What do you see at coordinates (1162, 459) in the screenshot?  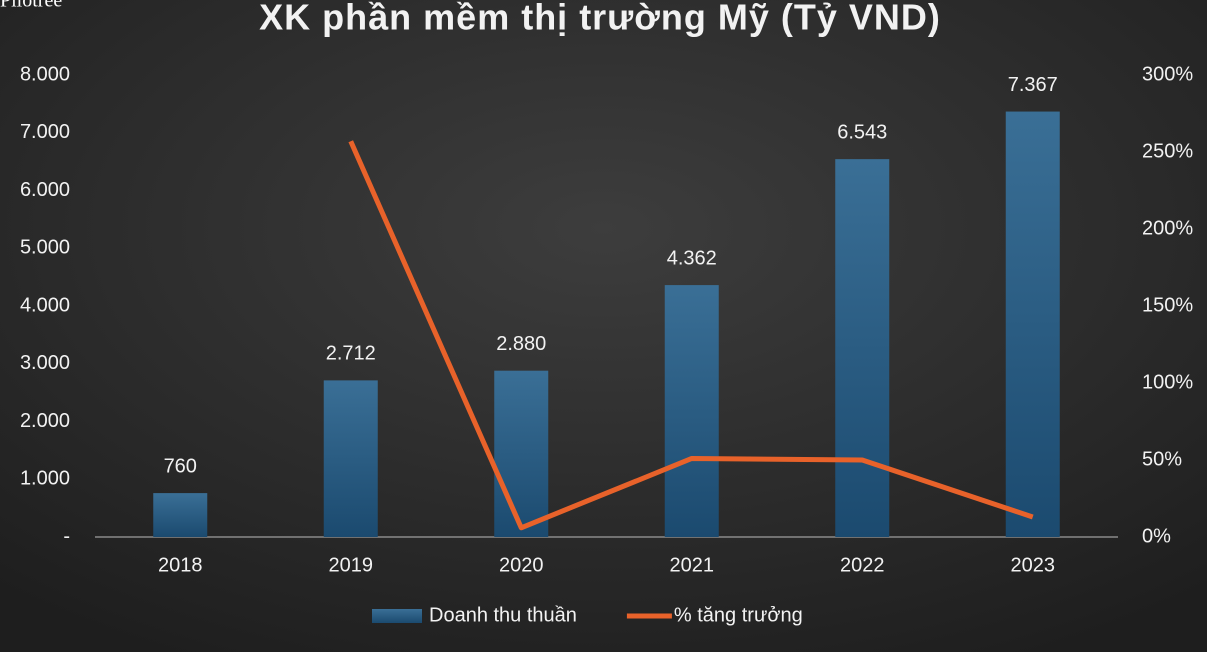 I see `y2-tick-label: 50%` at bounding box center [1162, 459].